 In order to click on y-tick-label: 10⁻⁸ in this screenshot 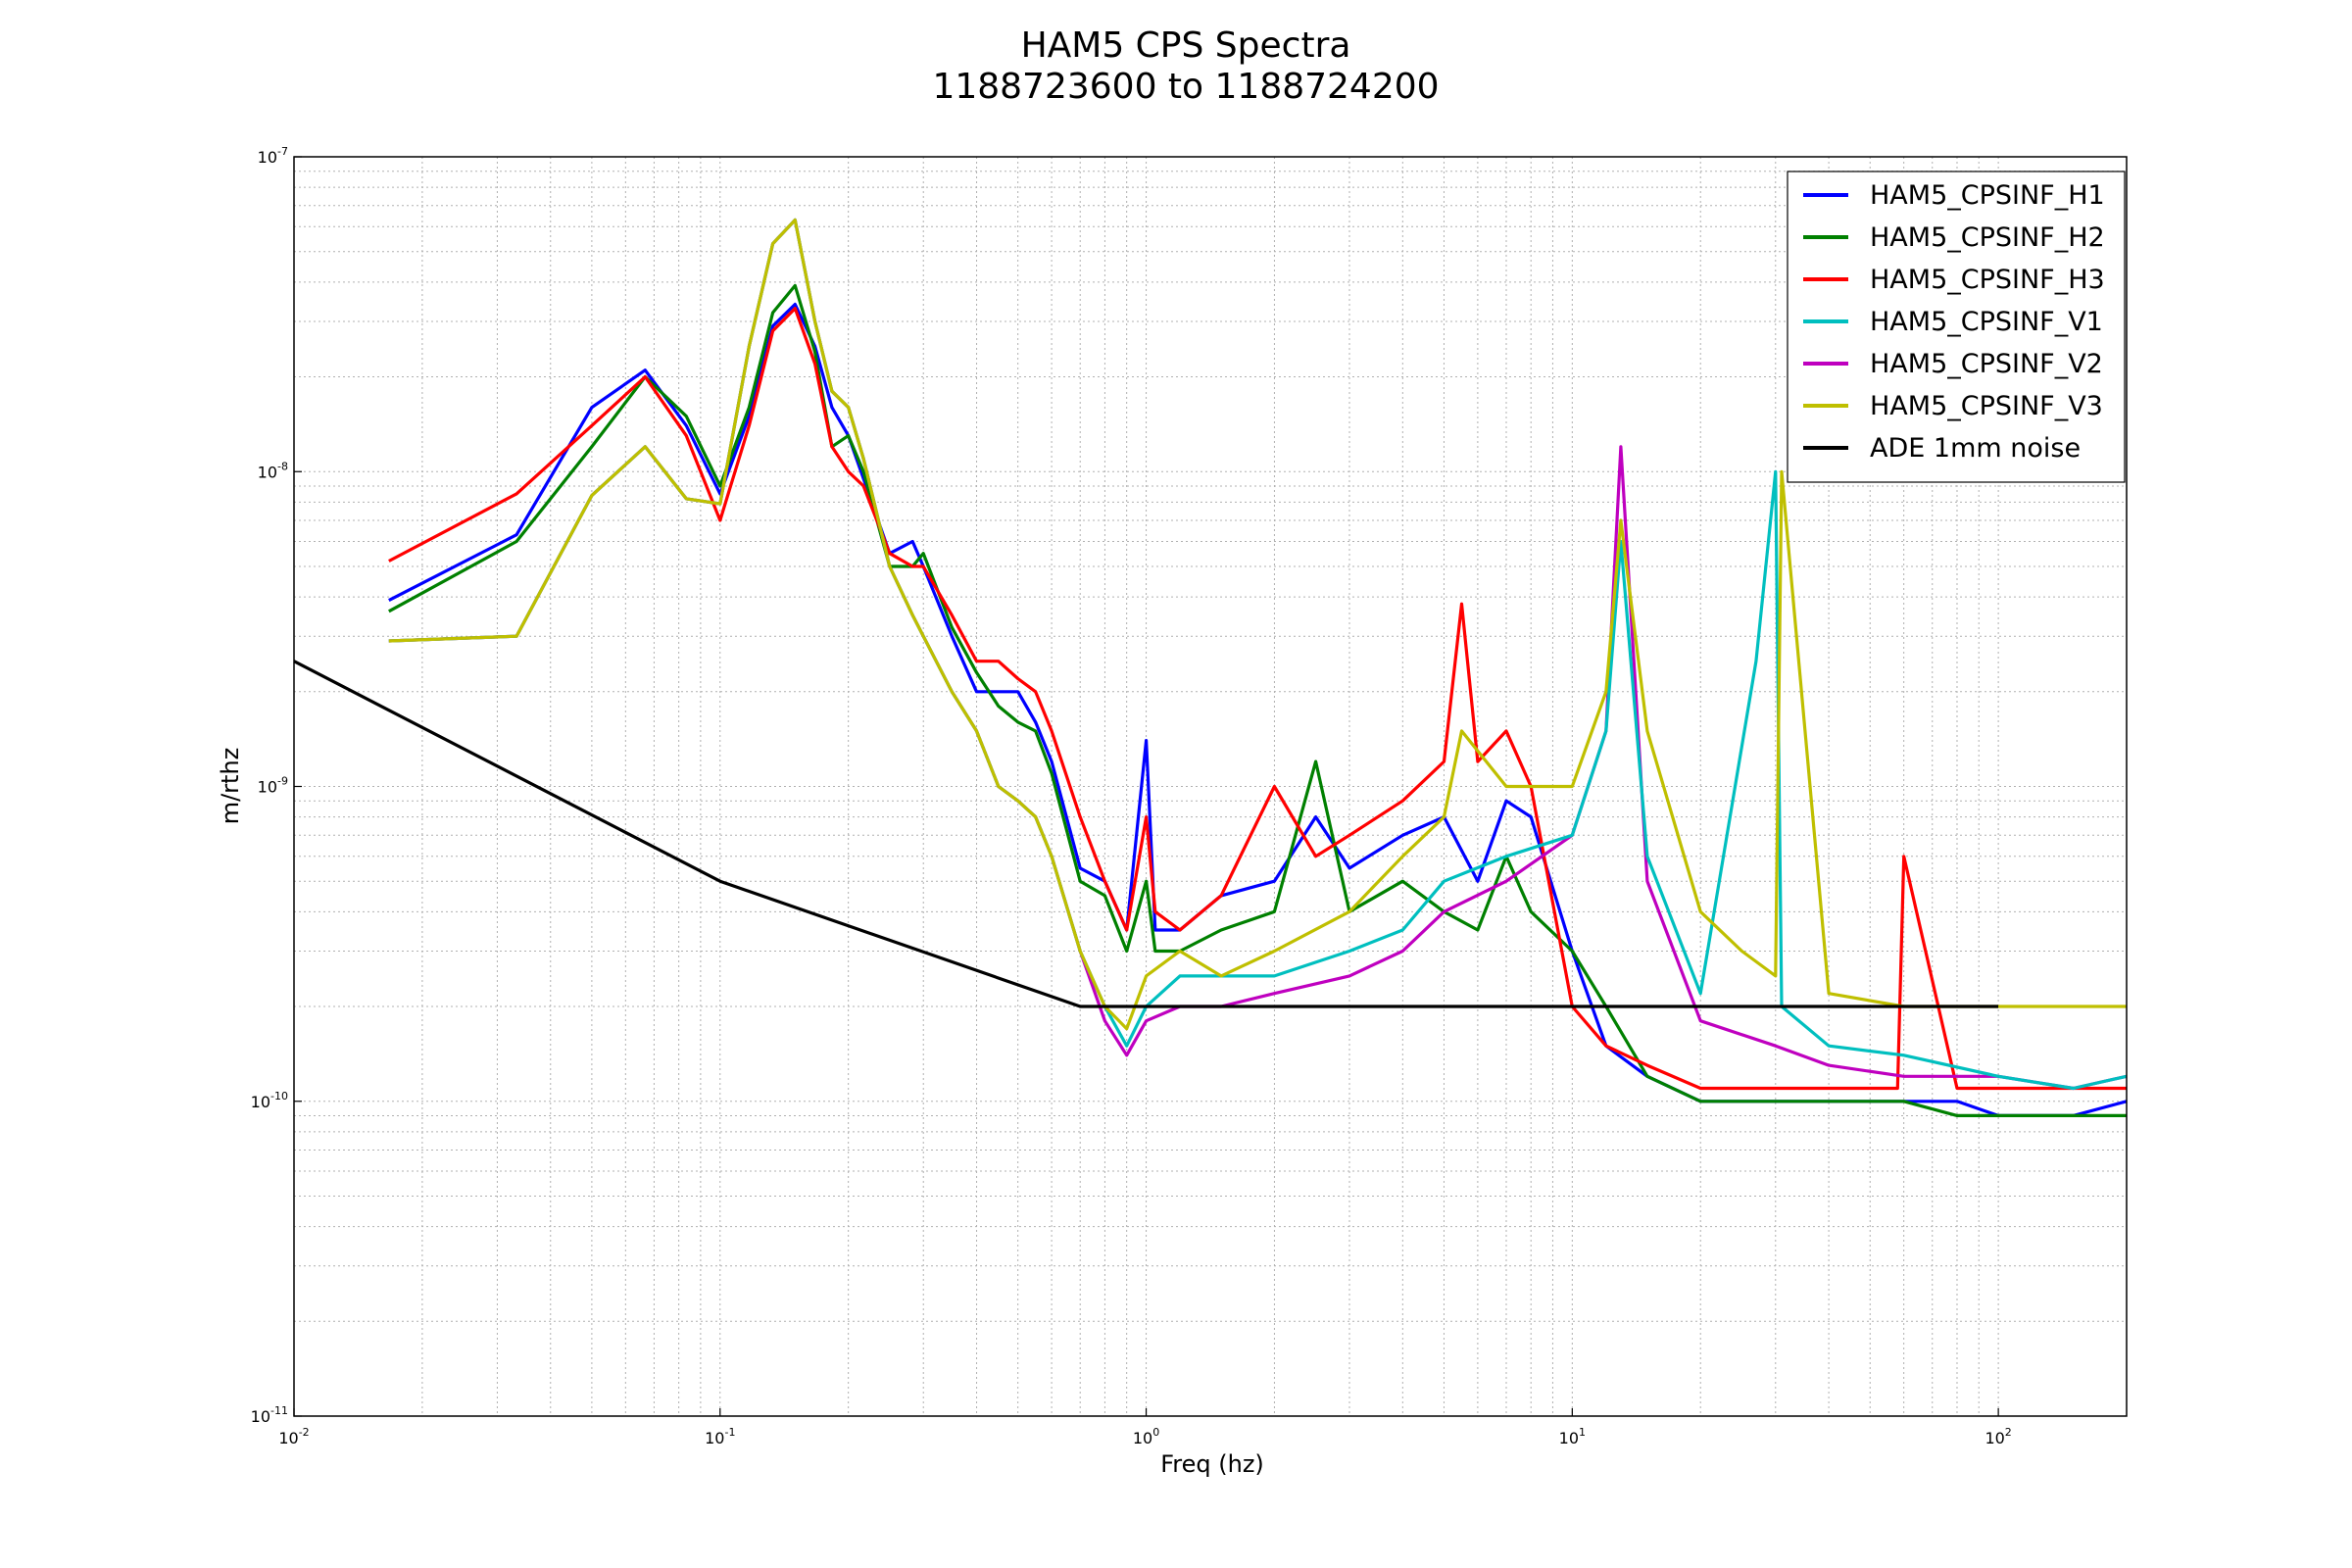, I will do `click(273, 470)`.